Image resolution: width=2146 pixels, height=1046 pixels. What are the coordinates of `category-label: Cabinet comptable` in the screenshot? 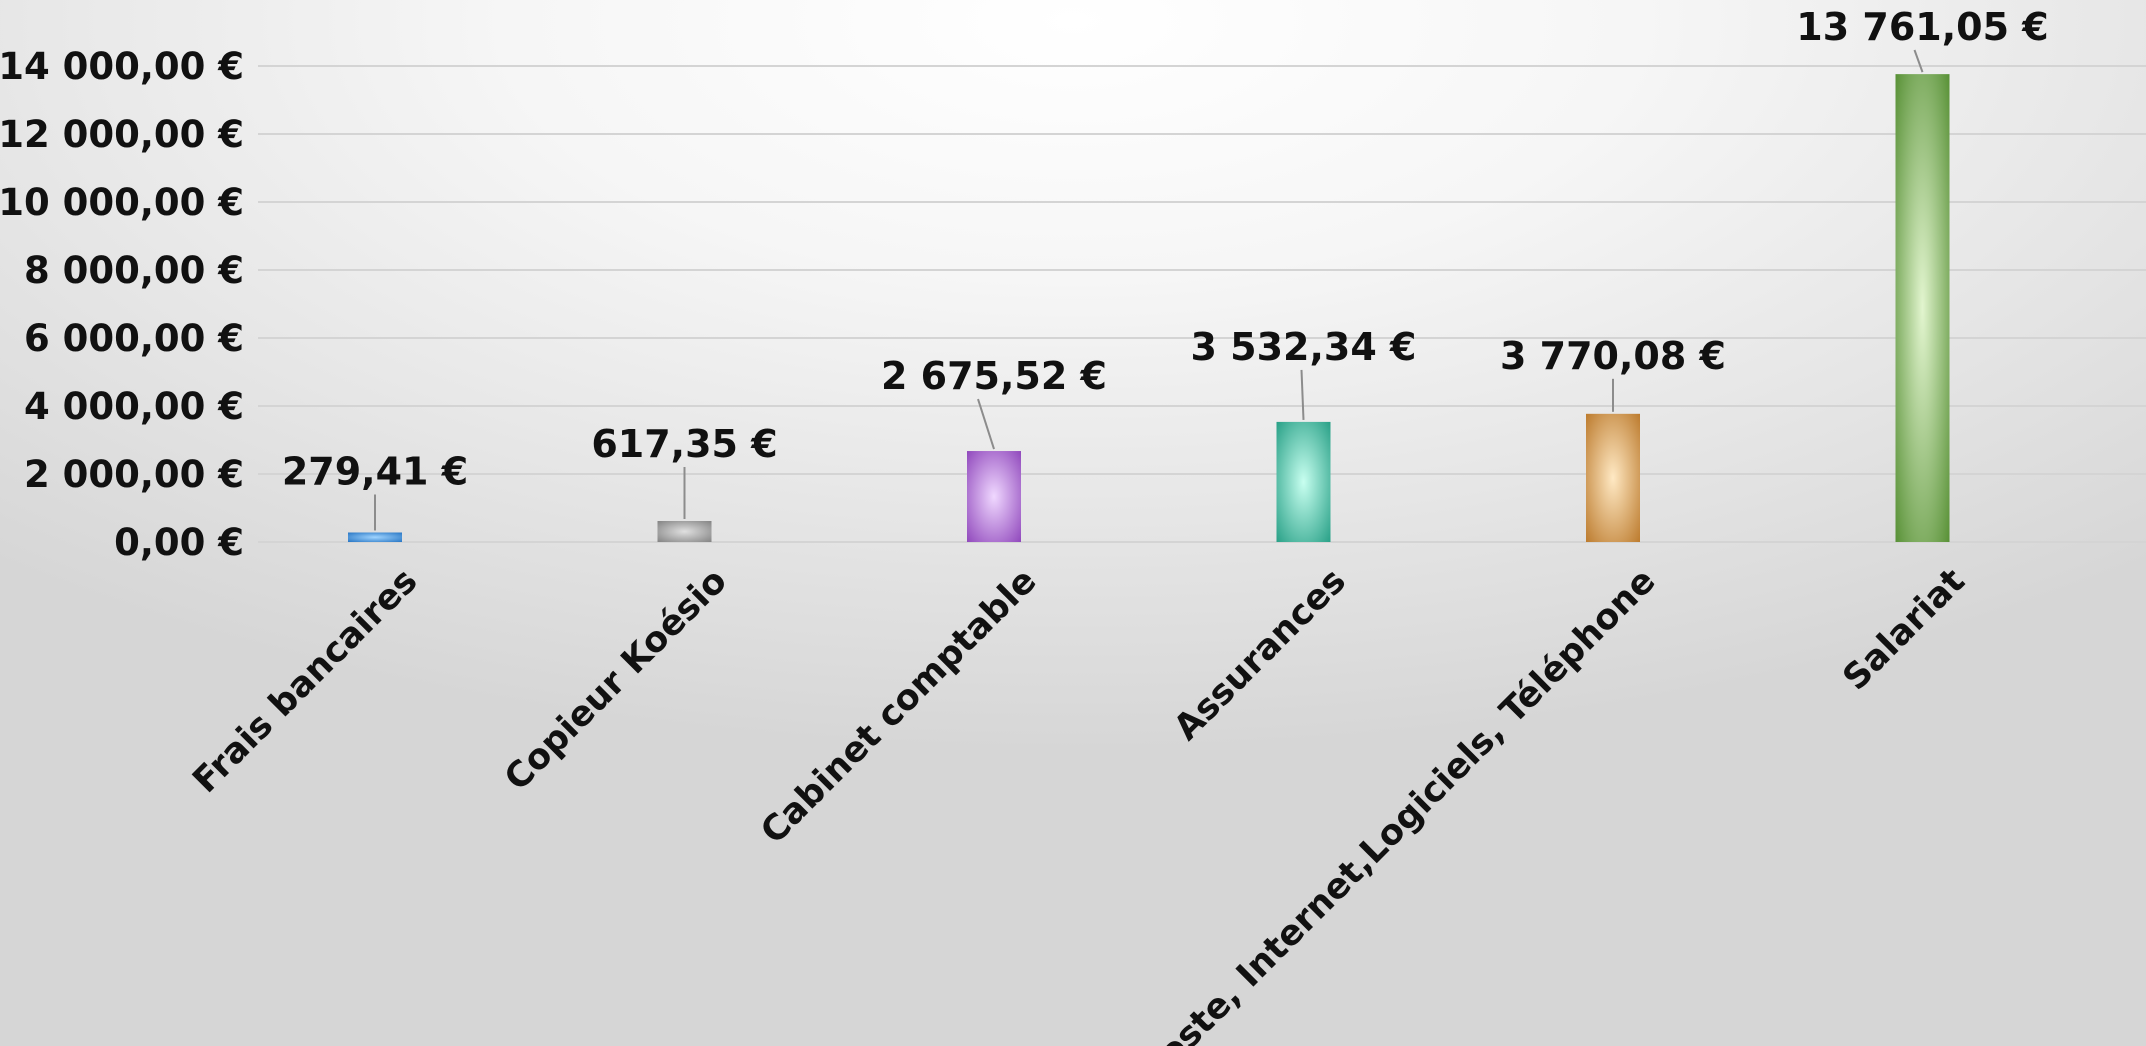 It's located at (898, 706).